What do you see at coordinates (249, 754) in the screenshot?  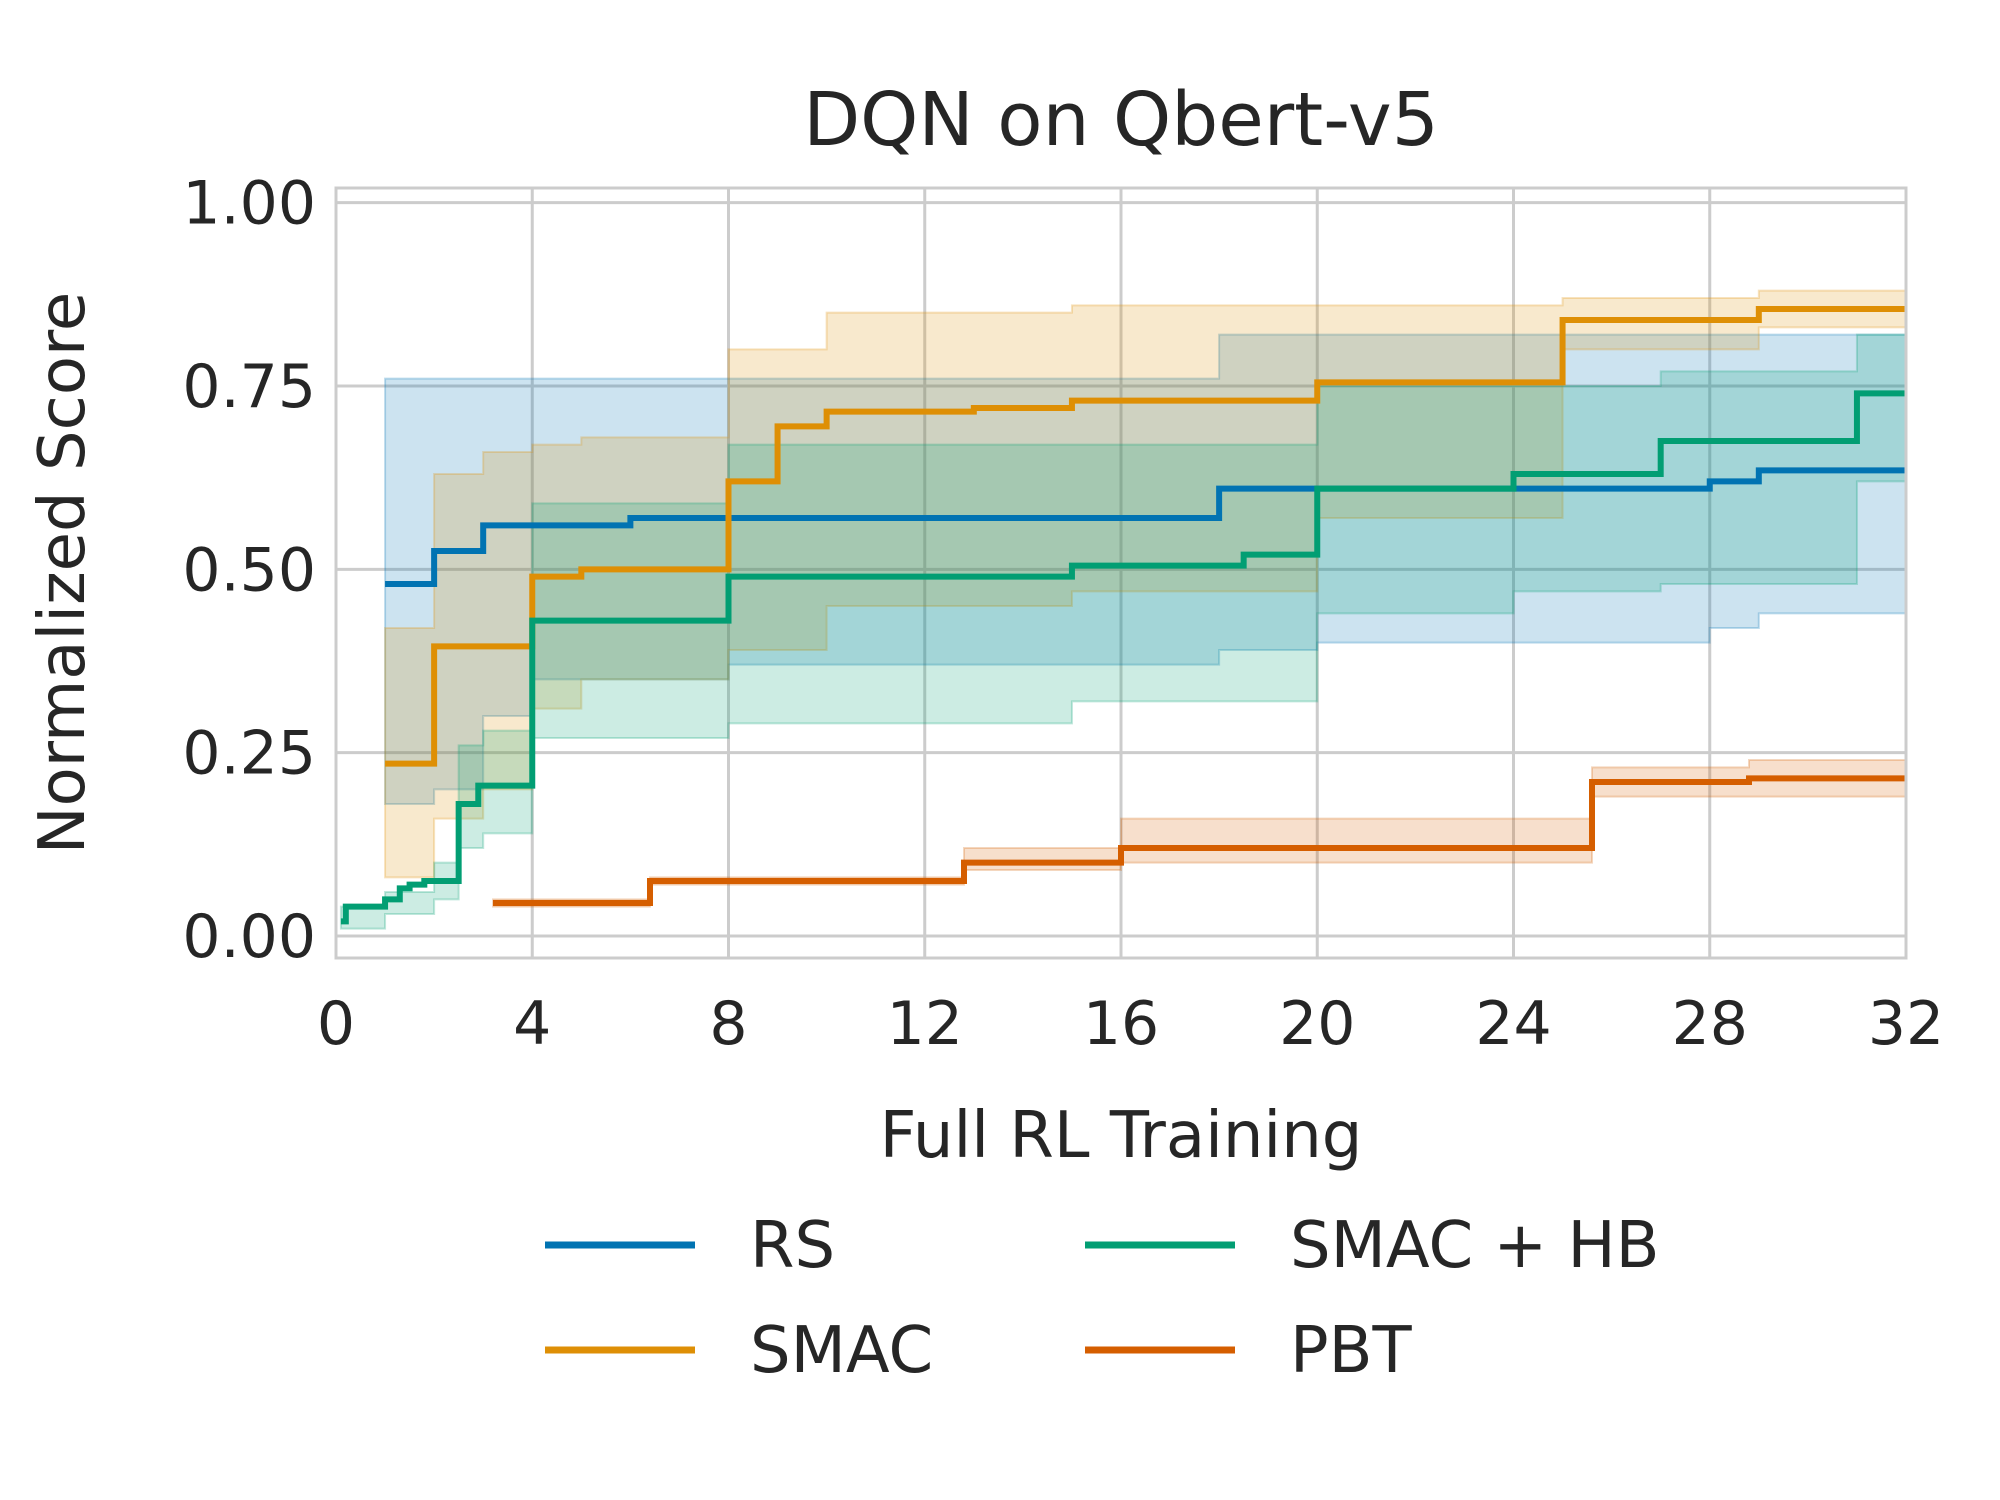 I see `y-tick-label: 0.25` at bounding box center [249, 754].